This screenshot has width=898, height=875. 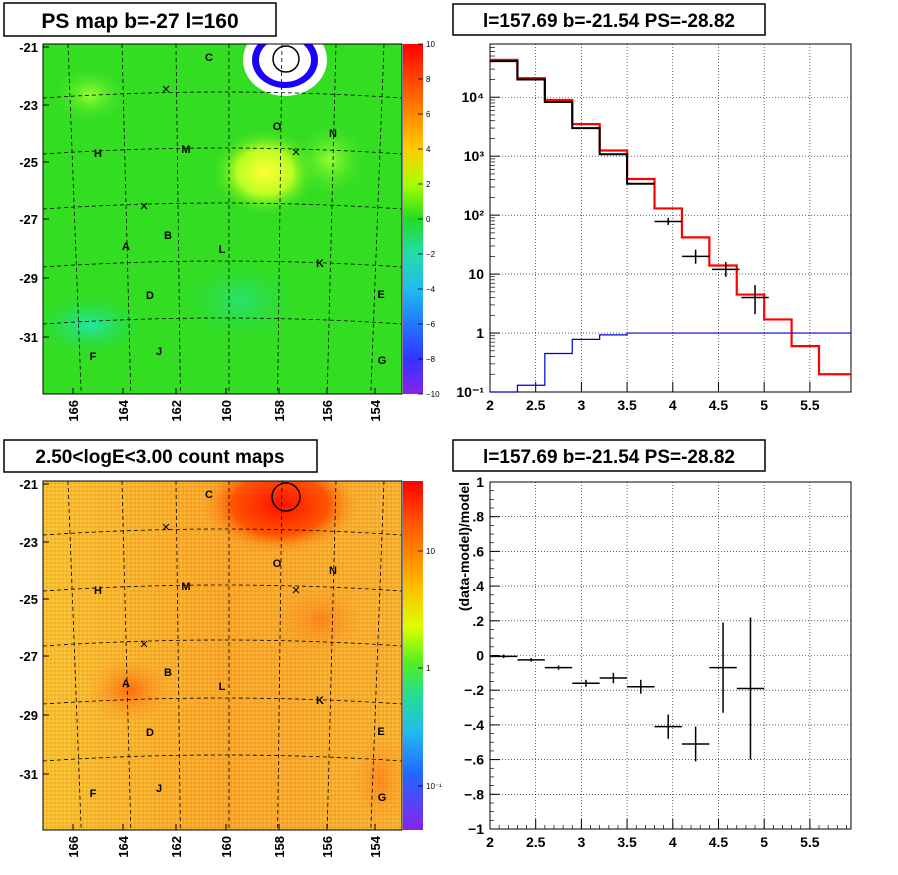 I want to click on x-tick-label: 164, so click(x=123, y=410).